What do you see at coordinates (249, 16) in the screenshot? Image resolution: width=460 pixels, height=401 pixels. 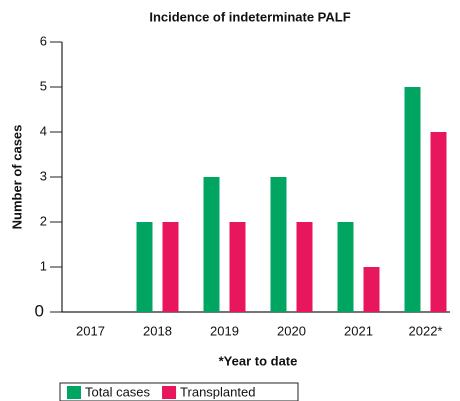 I see `chart-title: Incidence of indeterminate PALF` at bounding box center [249, 16].